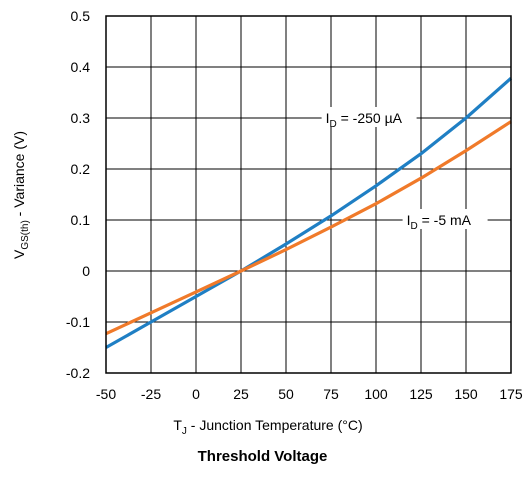 This screenshot has height=478, width=525. I want to click on y-tick-label: 0.1, so click(81, 220).